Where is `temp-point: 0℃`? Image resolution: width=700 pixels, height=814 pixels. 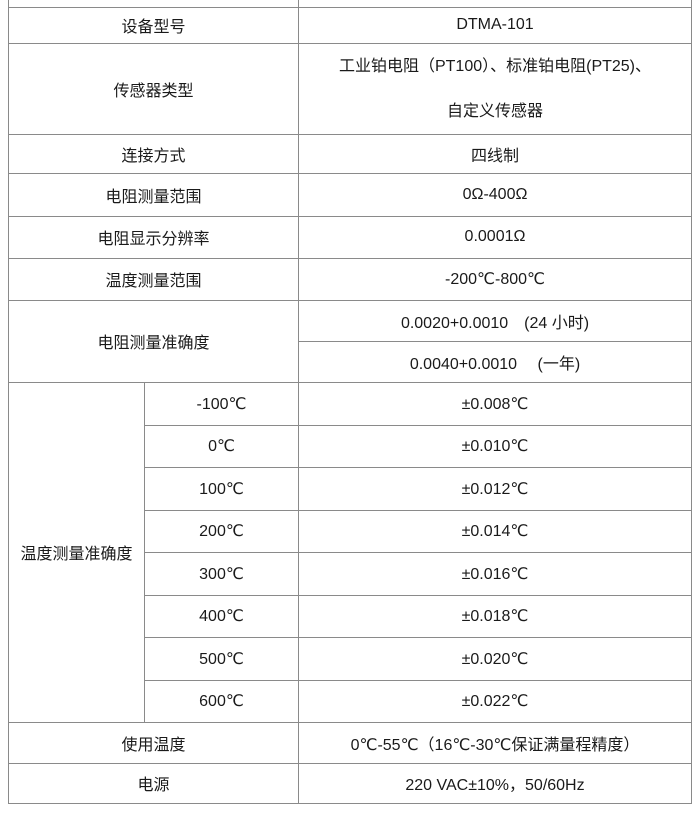
temp-point: 0℃ is located at coordinates (221, 446).